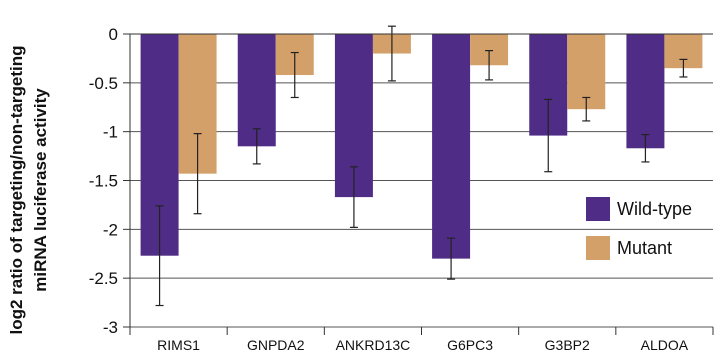 This screenshot has height=361, width=726. Describe the element at coordinates (16, 190) in the screenshot. I see `y-axis-label-line1: log2 ratio of targeting/non-targeting` at that location.